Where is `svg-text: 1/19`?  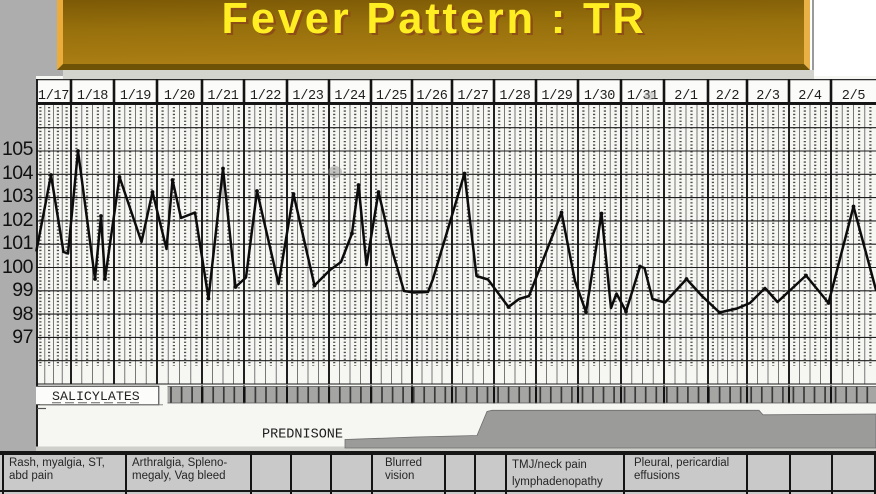
svg-text: 1/19 is located at coordinates (135, 96).